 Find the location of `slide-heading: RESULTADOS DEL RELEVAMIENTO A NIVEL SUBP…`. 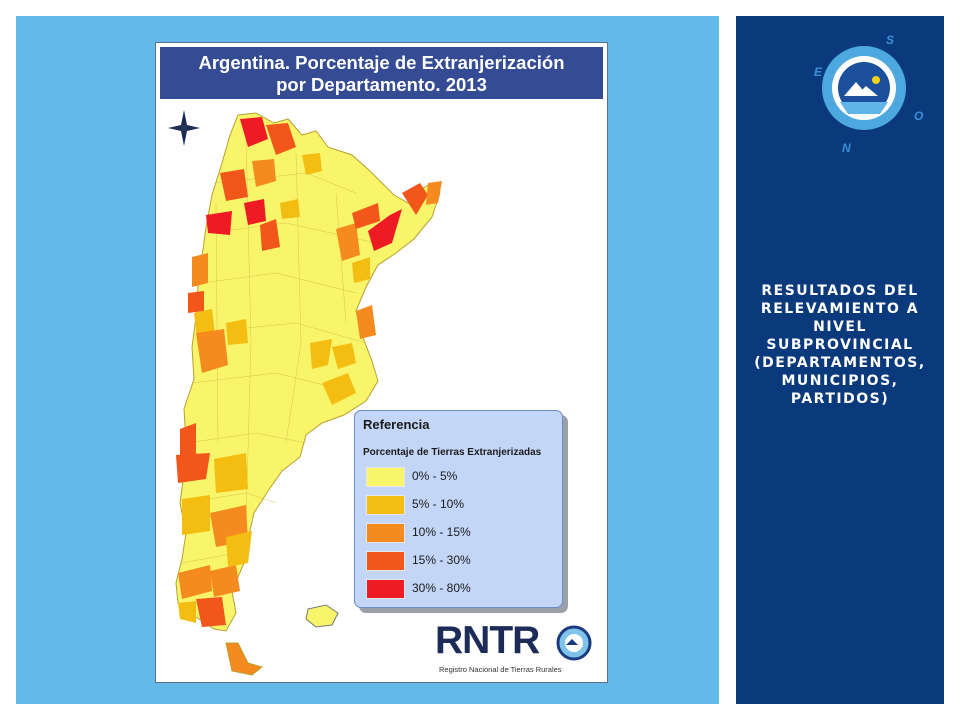

slide-heading: RESULTADOS DEL RELEVAMIENTO A NIVEL SUBP… is located at coordinates (840, 345).